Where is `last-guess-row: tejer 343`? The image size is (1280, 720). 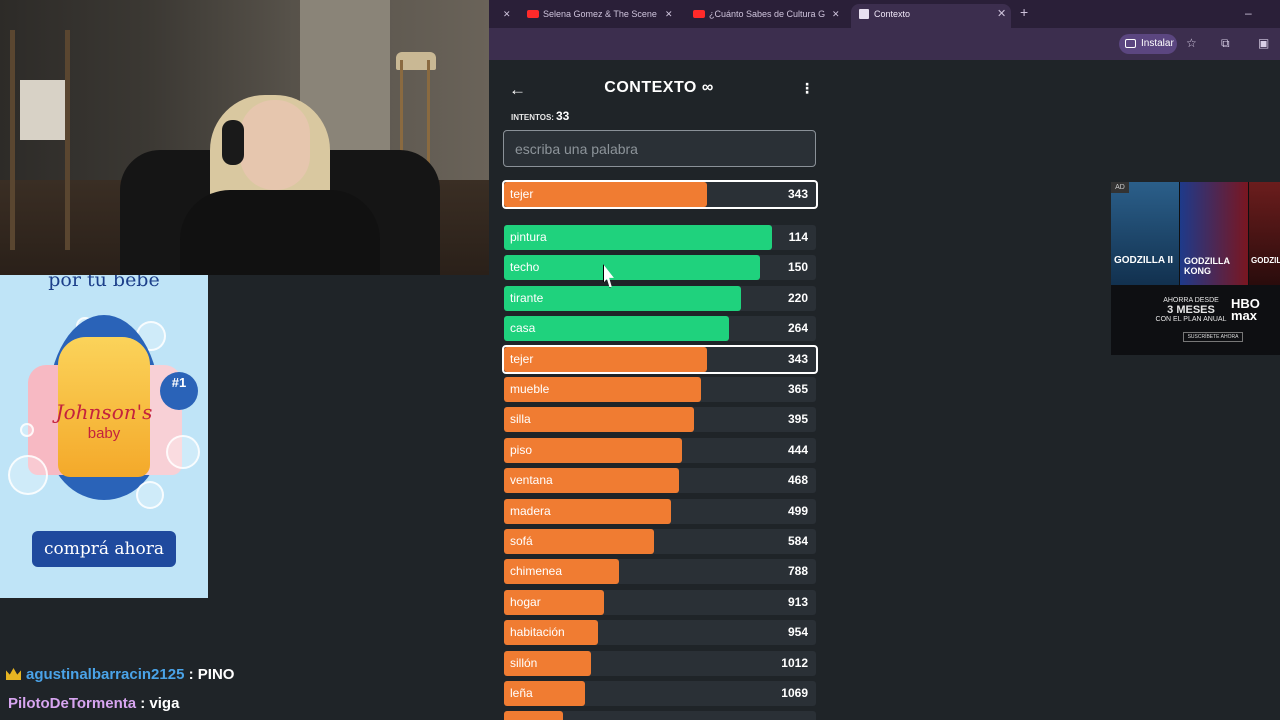
last-guess-row: tejer 343 is located at coordinates (660, 194).